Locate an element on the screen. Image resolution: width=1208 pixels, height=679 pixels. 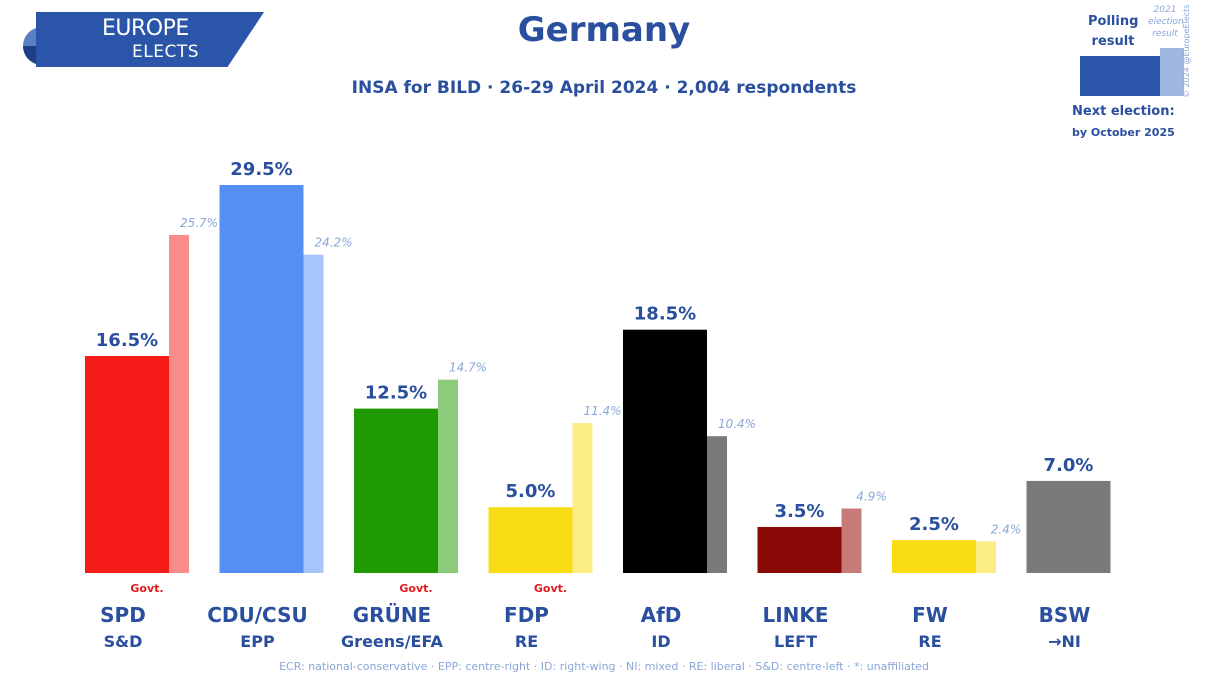
party-name-bsw: BSW is located at coordinates (1065, 615).